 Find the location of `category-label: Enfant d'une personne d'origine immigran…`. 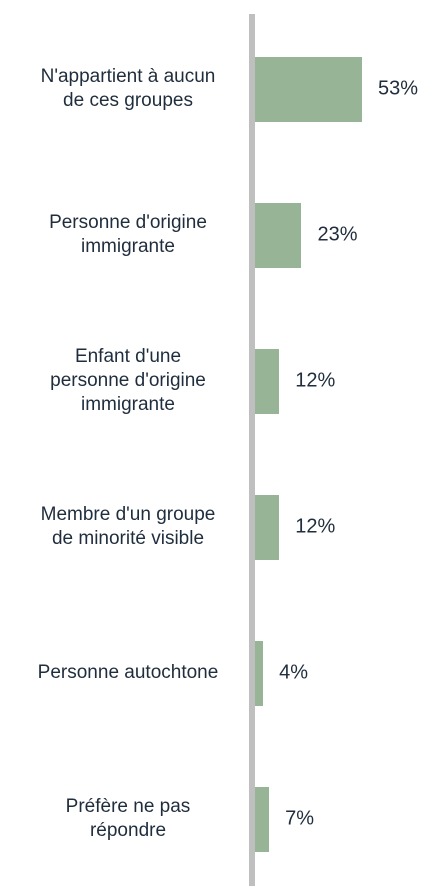

category-label: Enfant d'une personne d'origine immigran… is located at coordinates (128, 380).